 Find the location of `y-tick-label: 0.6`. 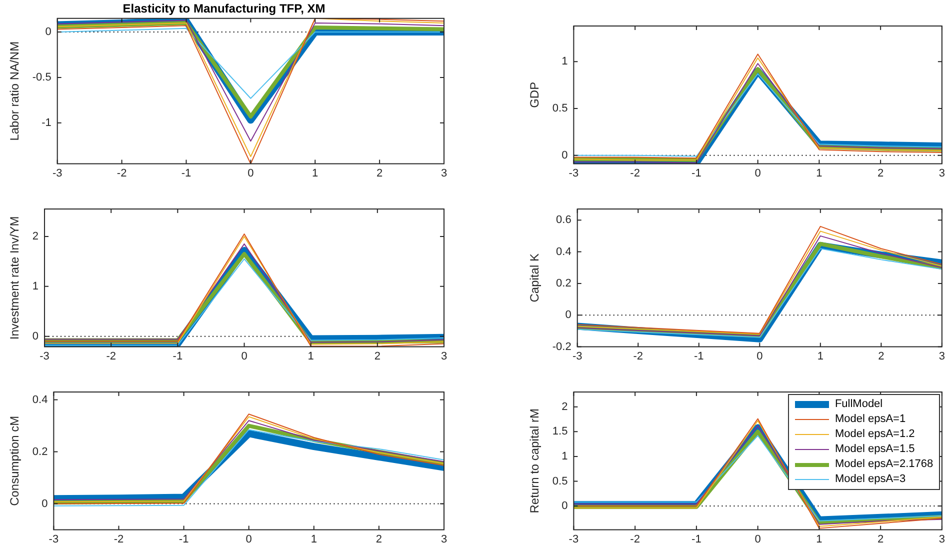

y-tick-label: 0.6 is located at coordinates (564, 220).